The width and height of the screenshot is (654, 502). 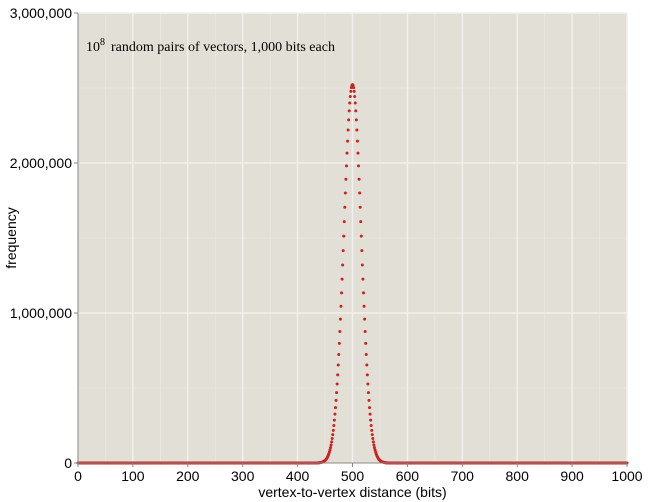 What do you see at coordinates (41, 13) in the screenshot?
I see `y-tick-label: 3,000,000` at bounding box center [41, 13].